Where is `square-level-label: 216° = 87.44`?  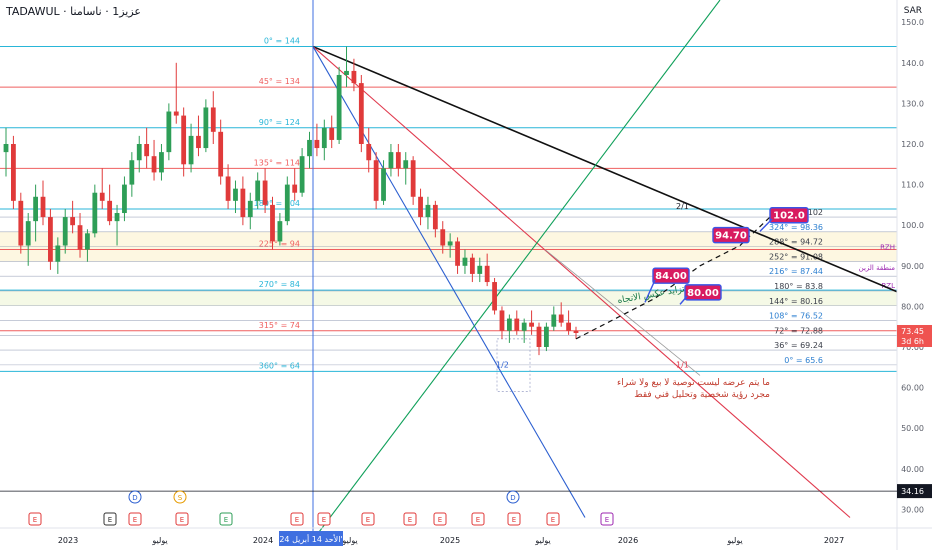
square-level-label: 216° = 87.44 is located at coordinates (796, 271).